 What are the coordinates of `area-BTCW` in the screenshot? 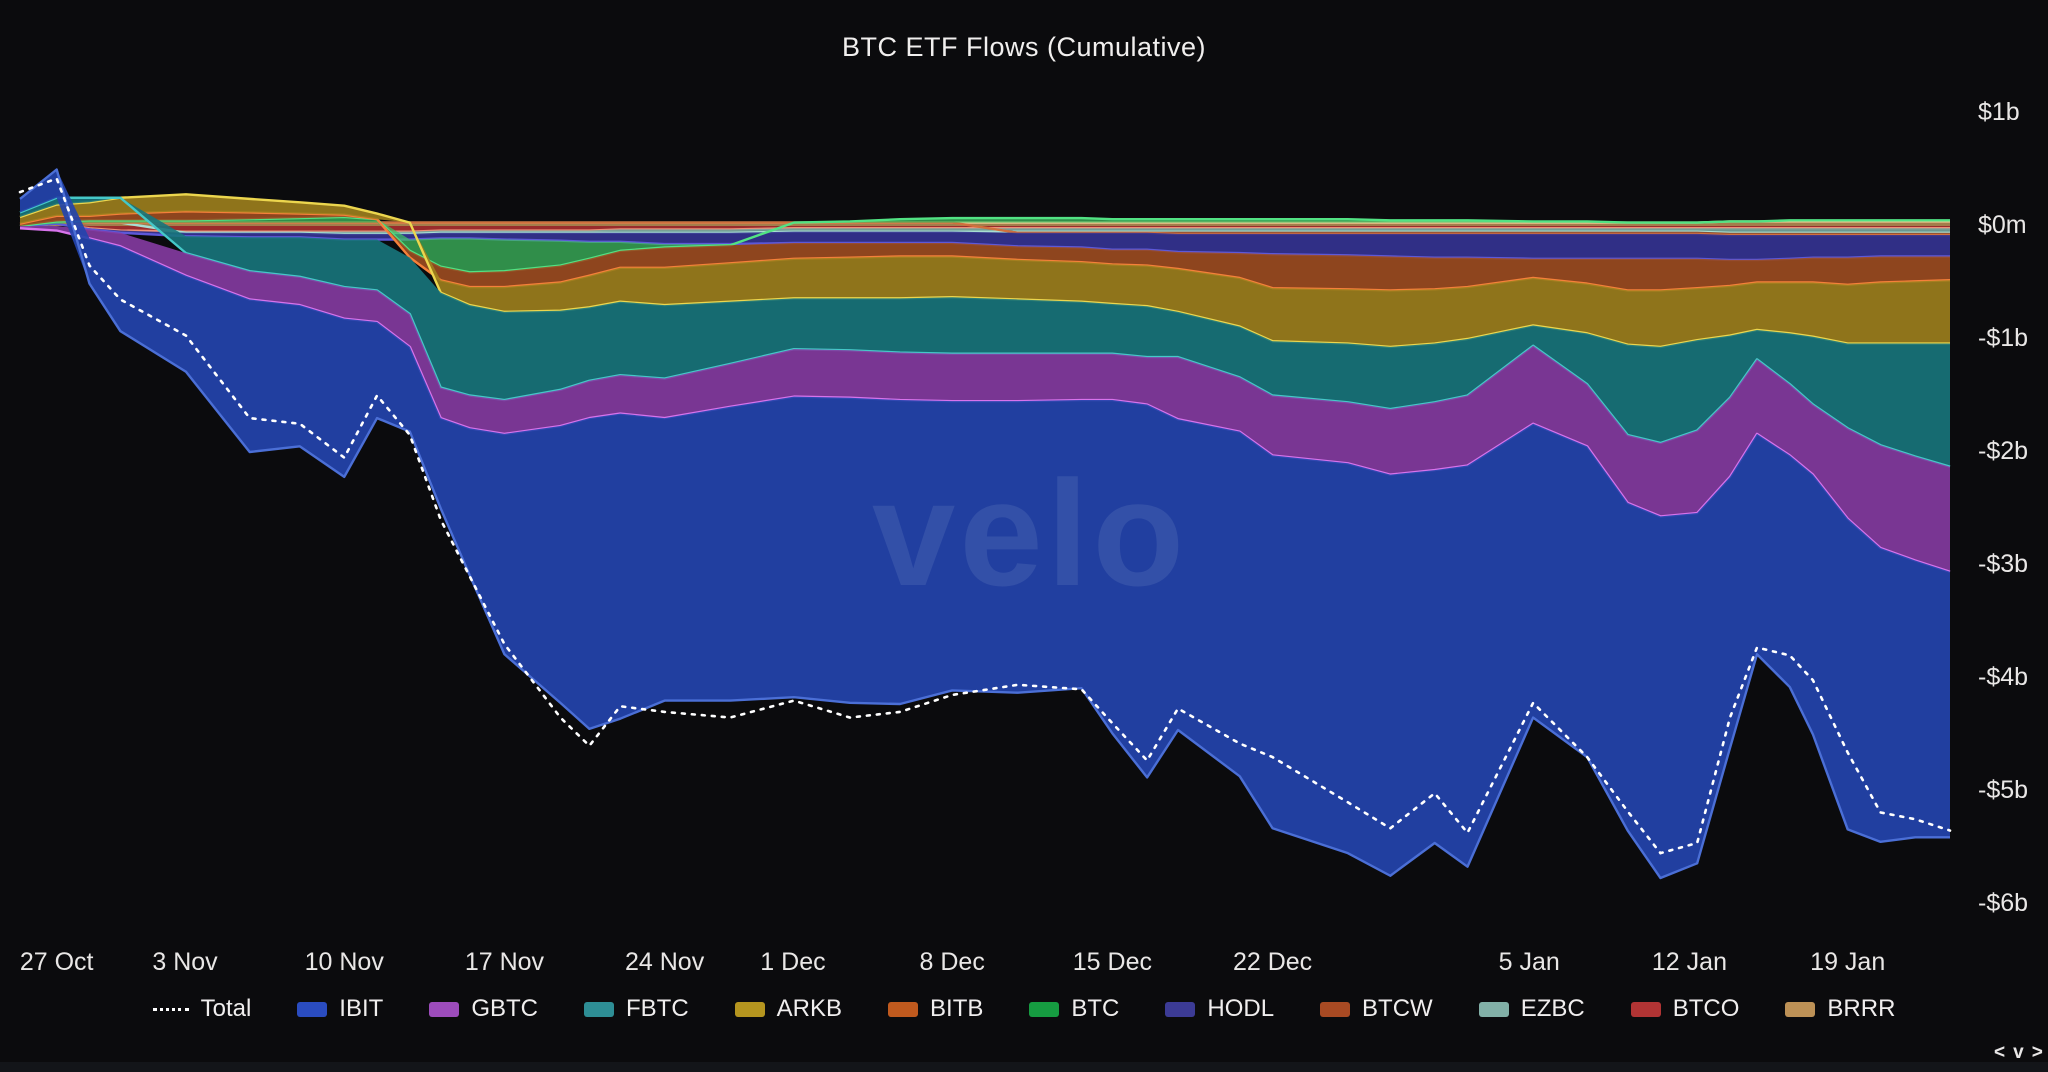 It's located at (985, 229).